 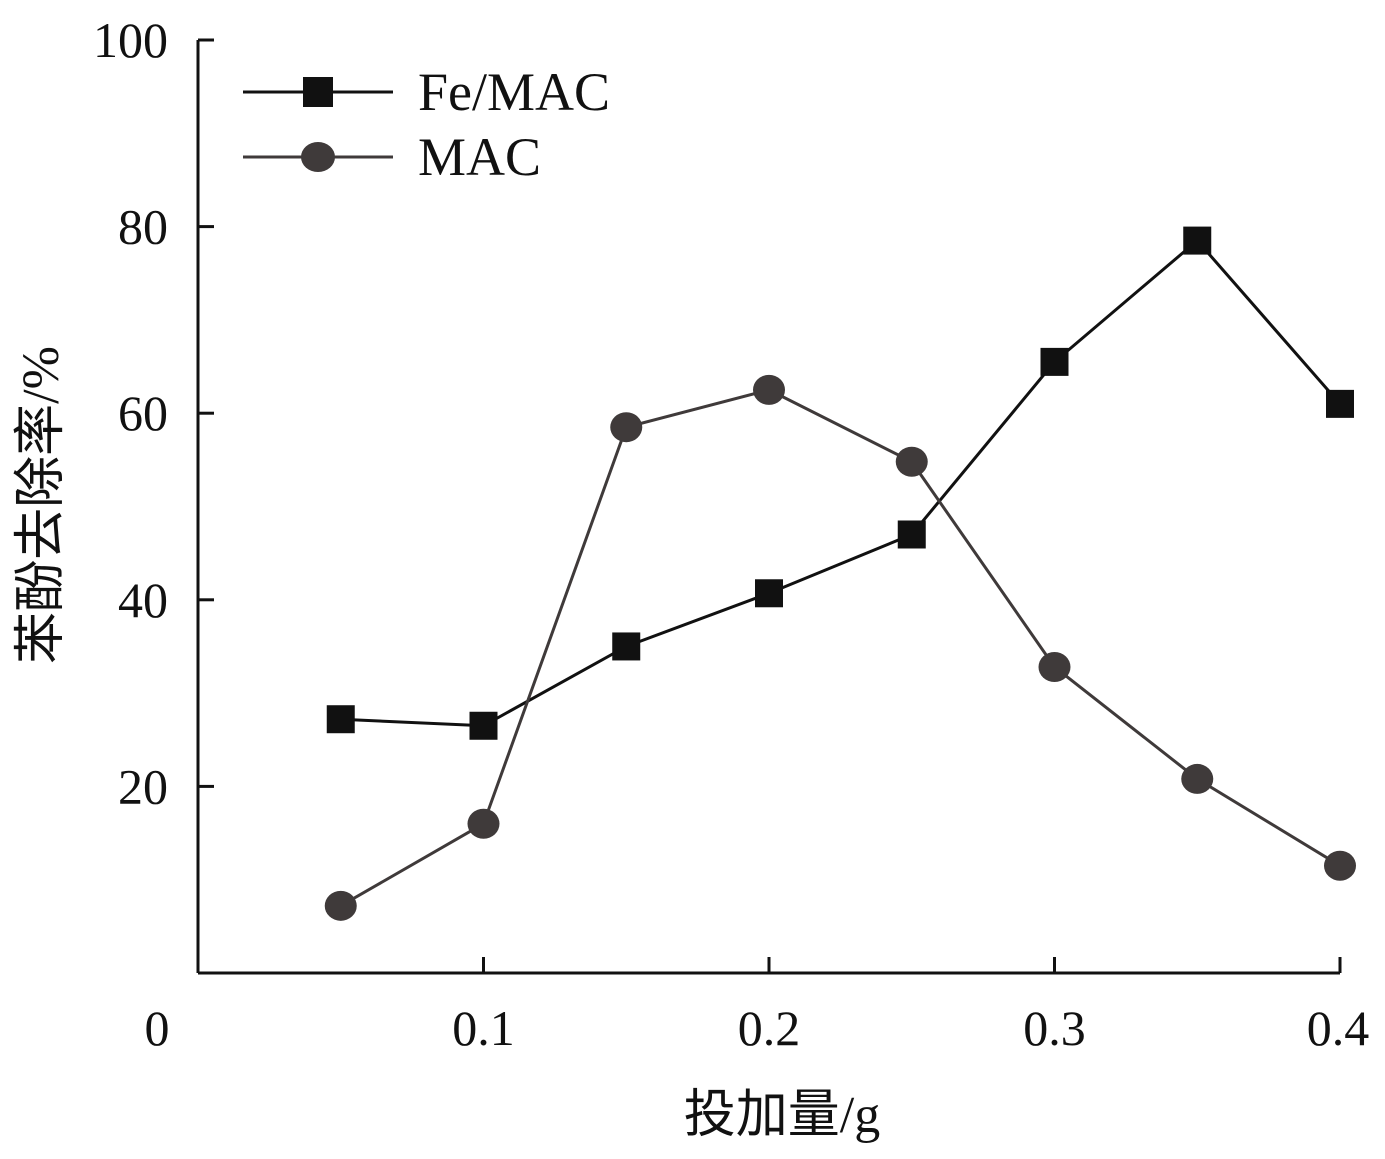 I want to click on y-tick-label: 100, so click(x=130, y=40).